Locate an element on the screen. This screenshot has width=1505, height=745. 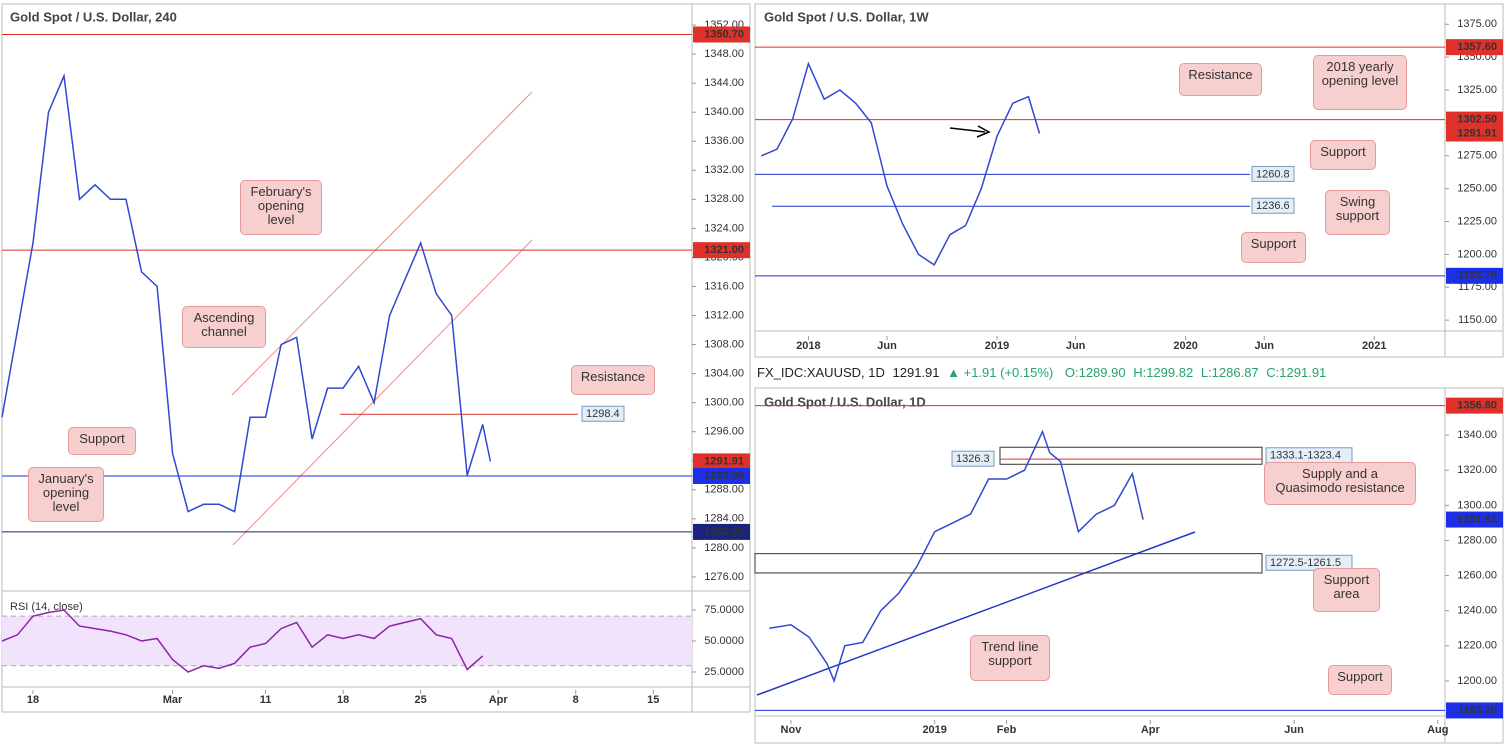
trend-line is located at coordinates (976, 613).